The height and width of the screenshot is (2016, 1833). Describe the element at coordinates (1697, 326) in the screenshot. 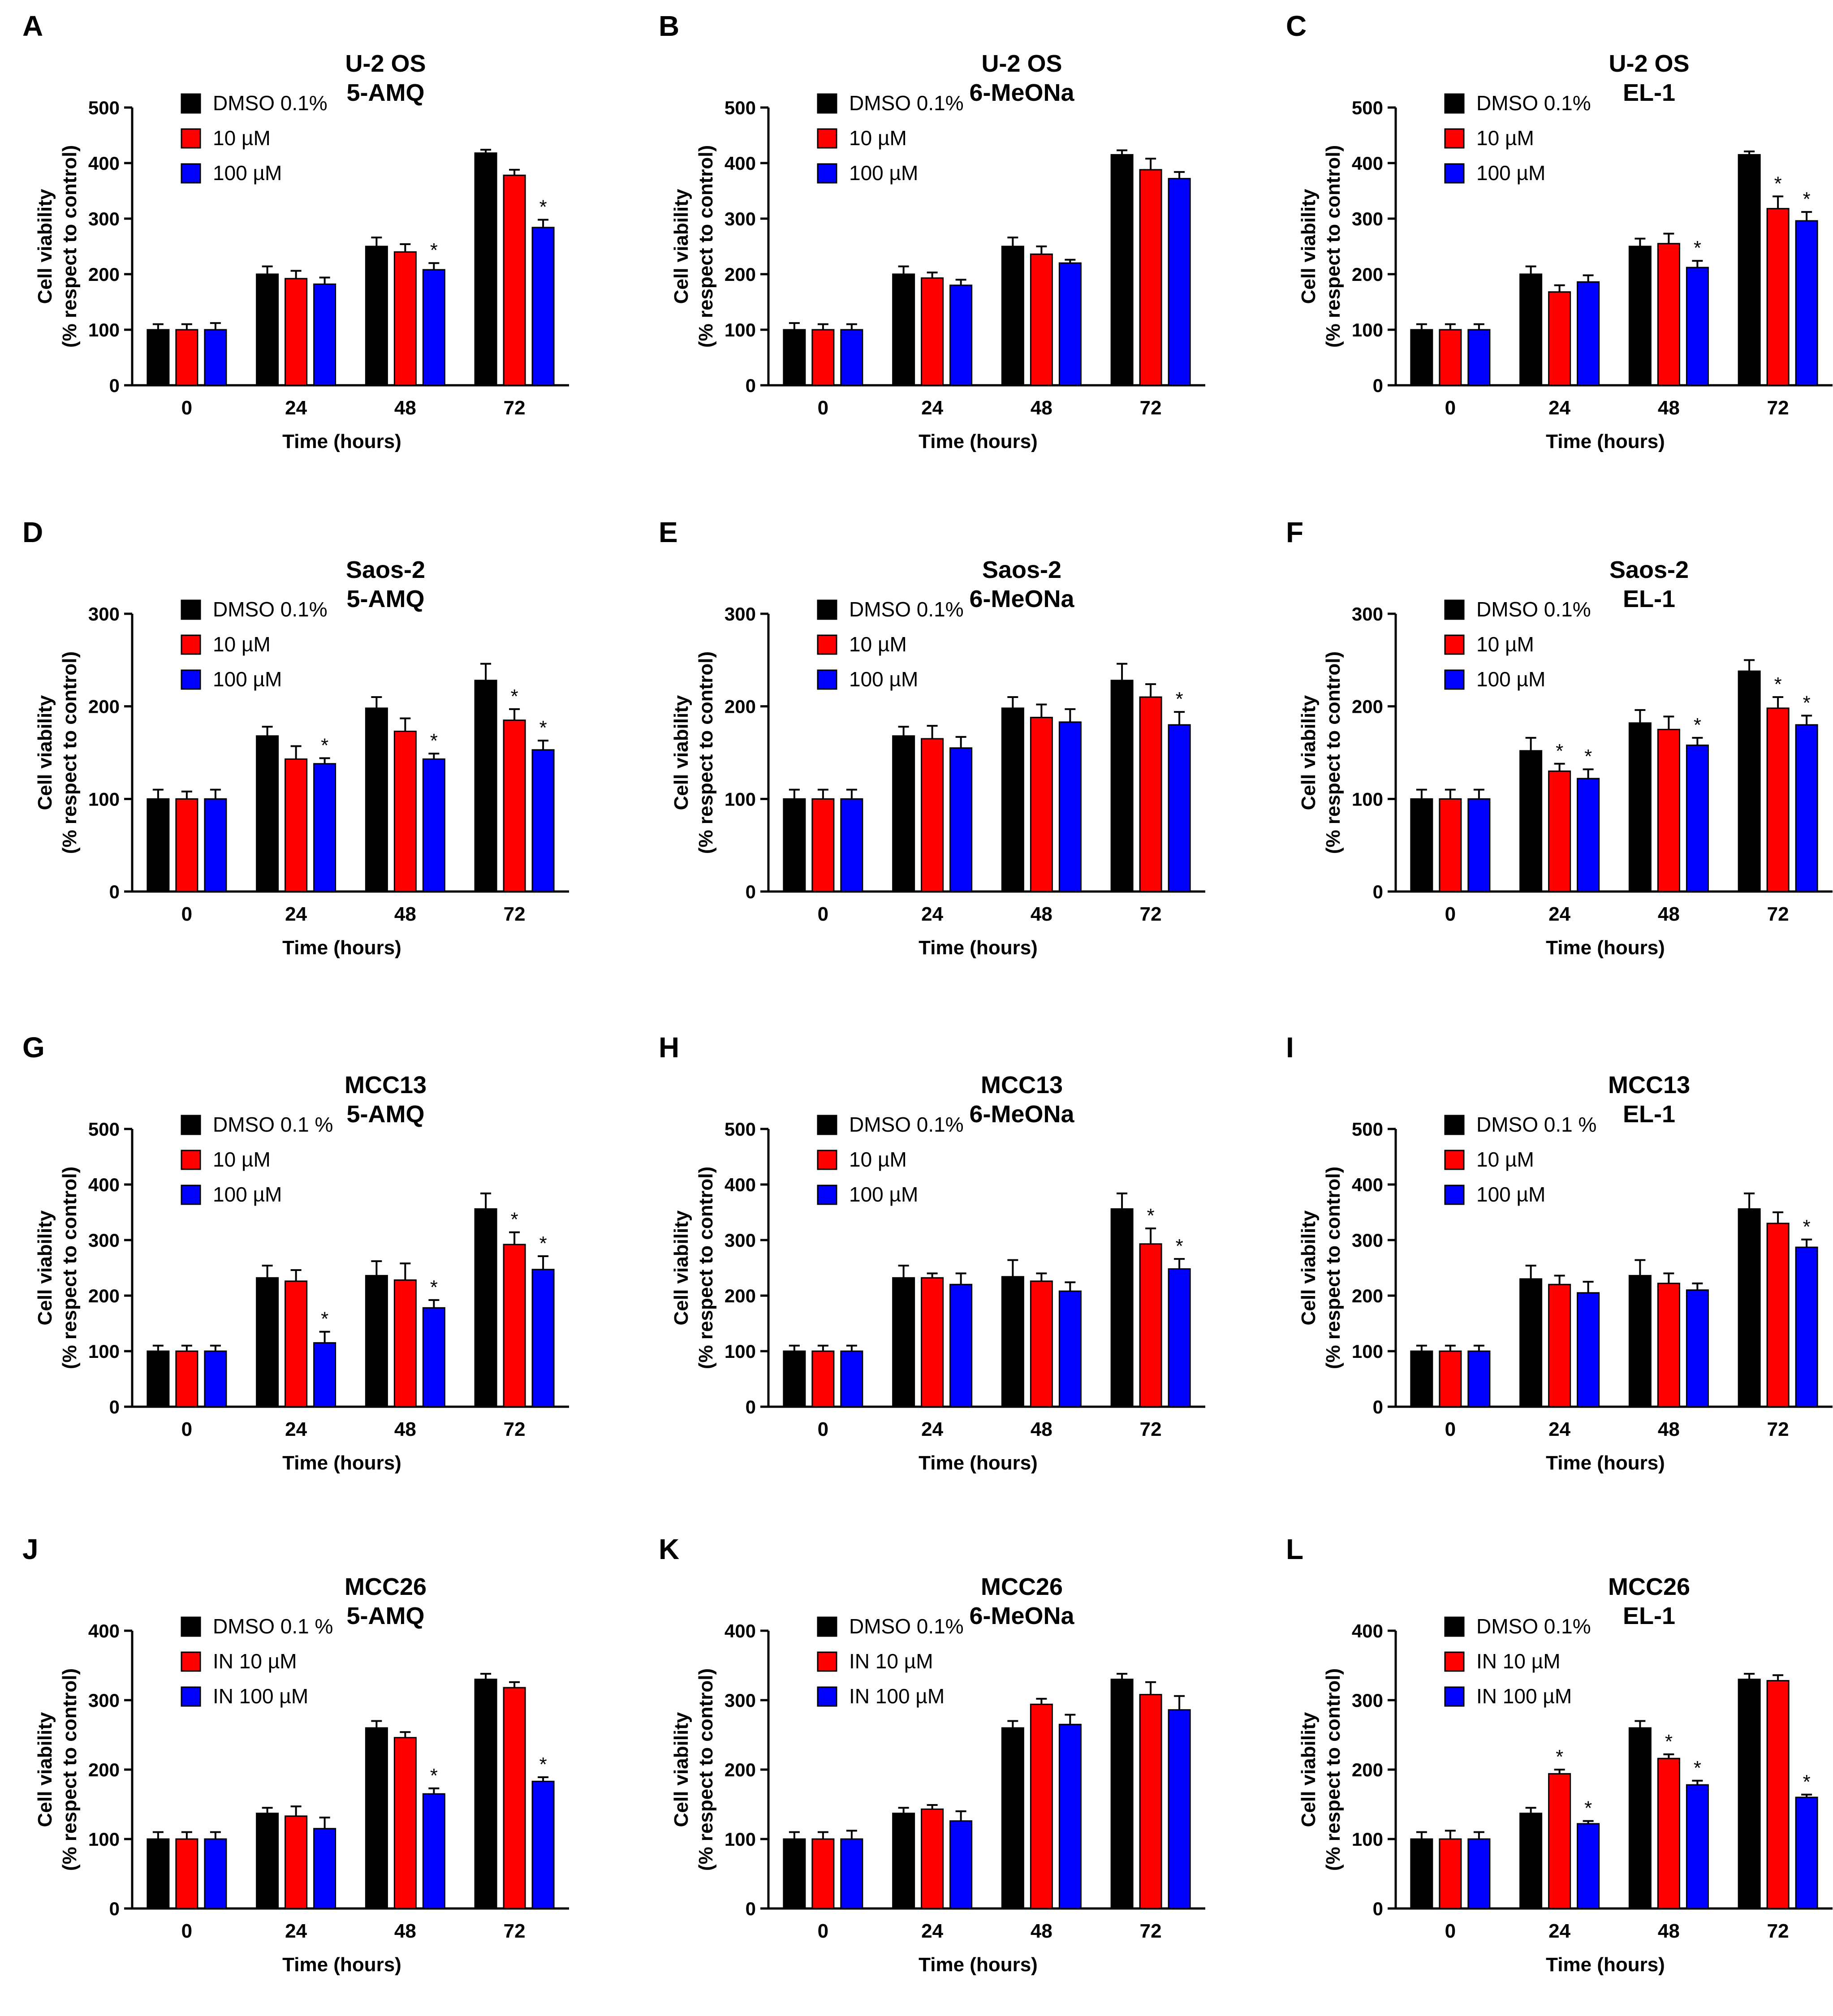

I see `bar-c-48h-s2` at that location.